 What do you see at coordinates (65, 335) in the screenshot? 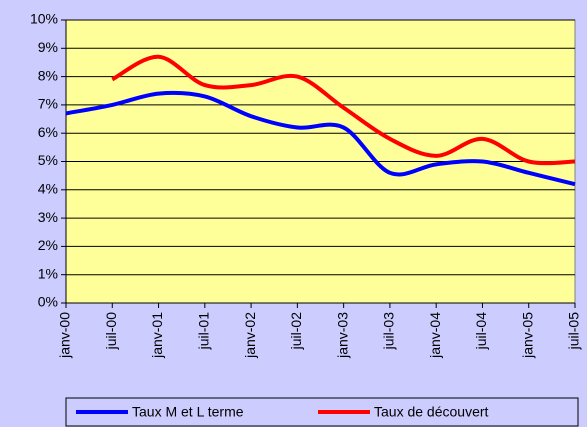
I see `x-tick-label: janv-00` at bounding box center [65, 335].